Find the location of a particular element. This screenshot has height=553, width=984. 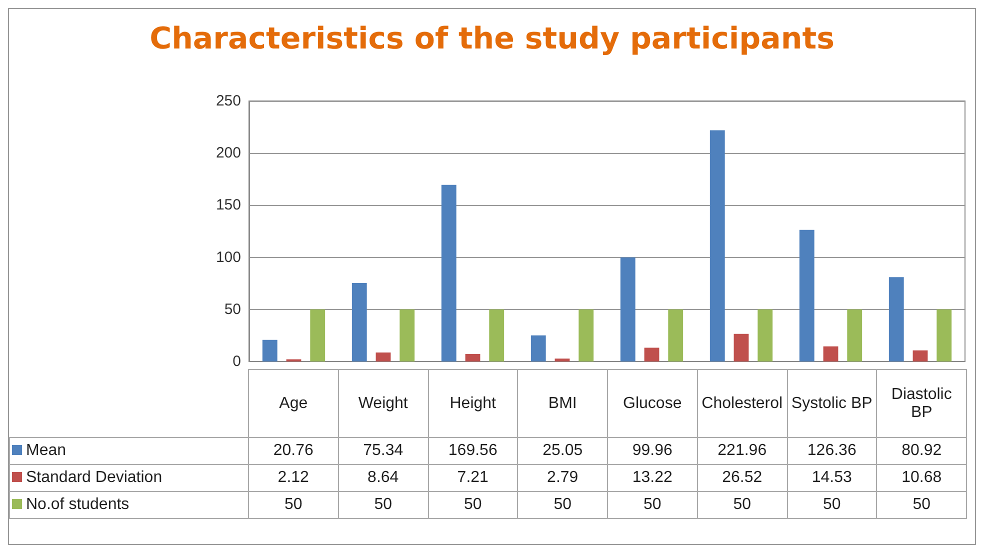

data-label: 10.68 is located at coordinates (921, 478).